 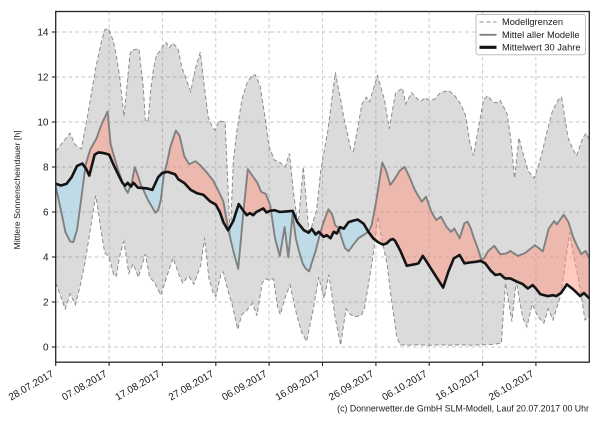 What do you see at coordinates (46, 348) in the screenshot?
I see `svg-text: 0` at bounding box center [46, 348].